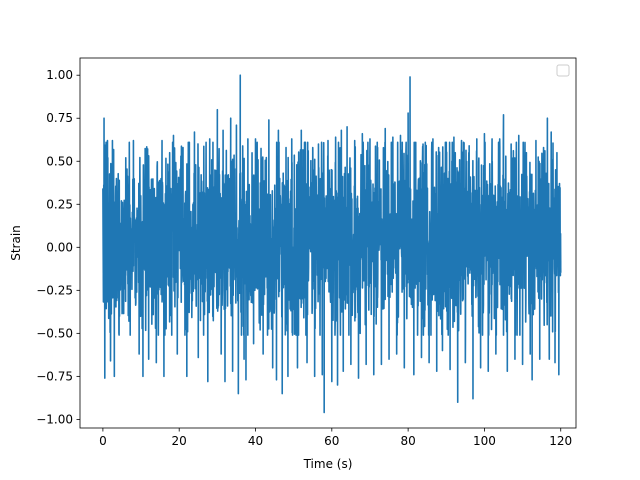 The height and width of the screenshot is (480, 640). What do you see at coordinates (255, 441) in the screenshot?
I see `x-tick-label: 40` at bounding box center [255, 441].